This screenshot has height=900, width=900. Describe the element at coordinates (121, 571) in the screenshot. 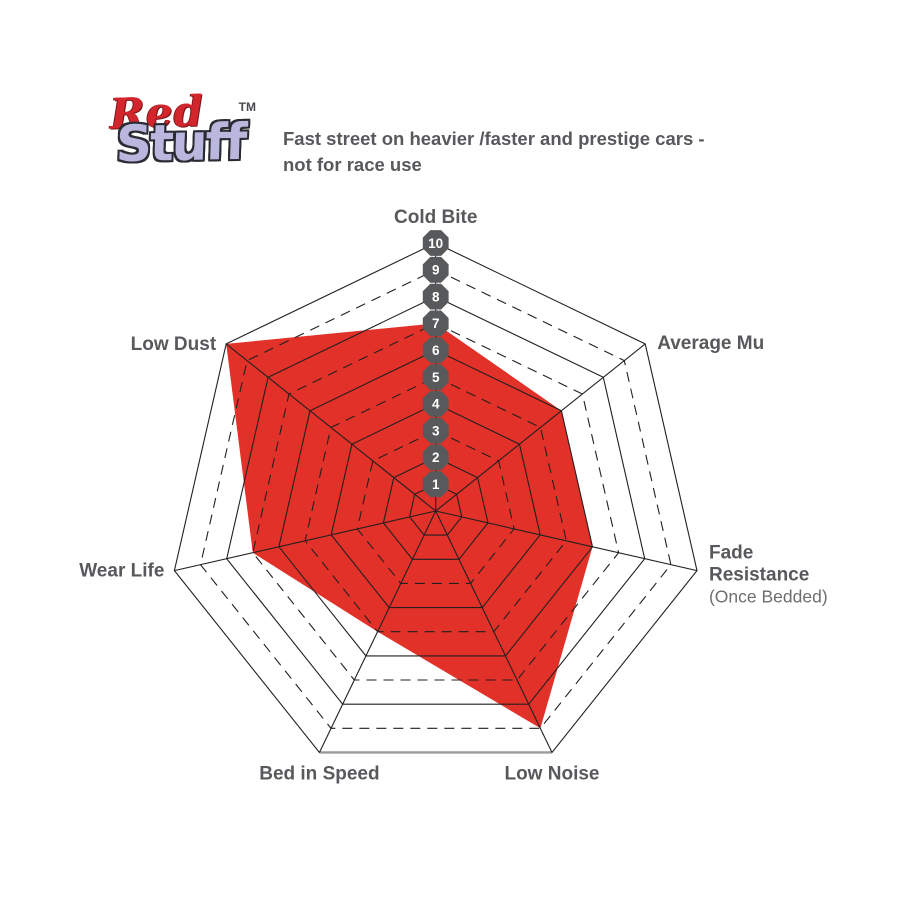

I see `axis-label-wear-life: Wear Life` at that location.